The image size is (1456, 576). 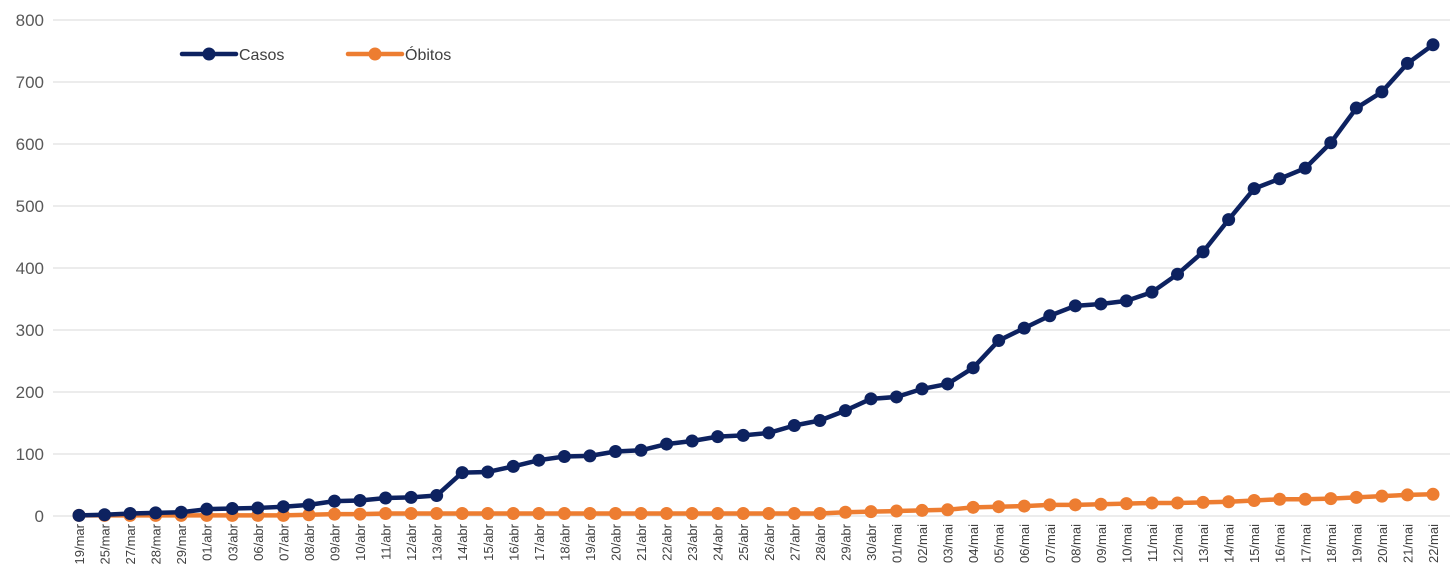 What do you see at coordinates (232, 542) in the screenshot?
I see `x-tick-label: 03/abr` at bounding box center [232, 542].